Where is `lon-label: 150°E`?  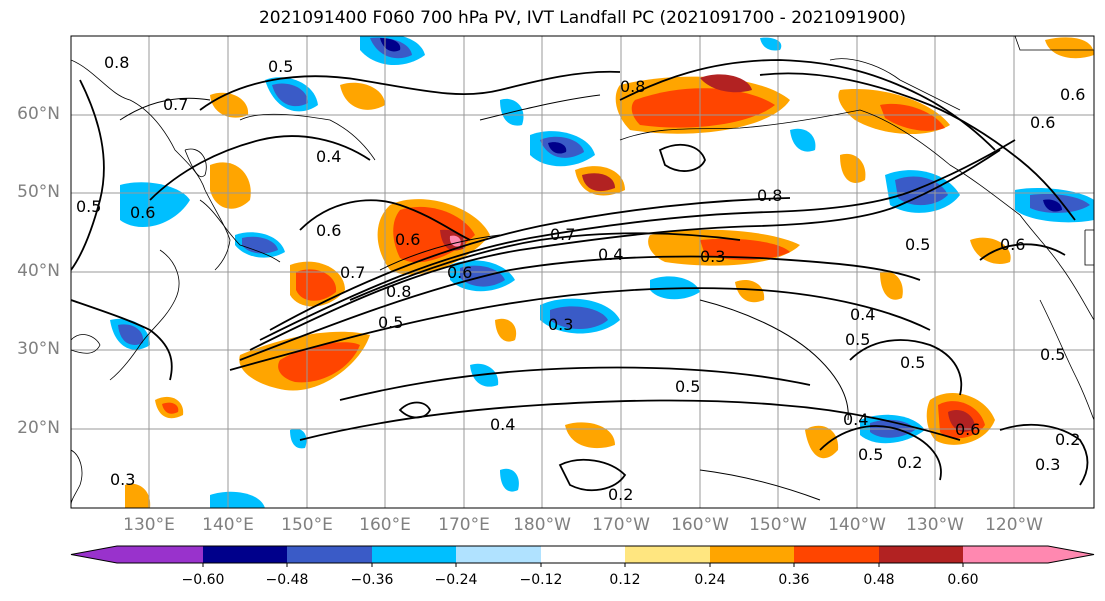 lon-label: 150°E is located at coordinates (307, 525).